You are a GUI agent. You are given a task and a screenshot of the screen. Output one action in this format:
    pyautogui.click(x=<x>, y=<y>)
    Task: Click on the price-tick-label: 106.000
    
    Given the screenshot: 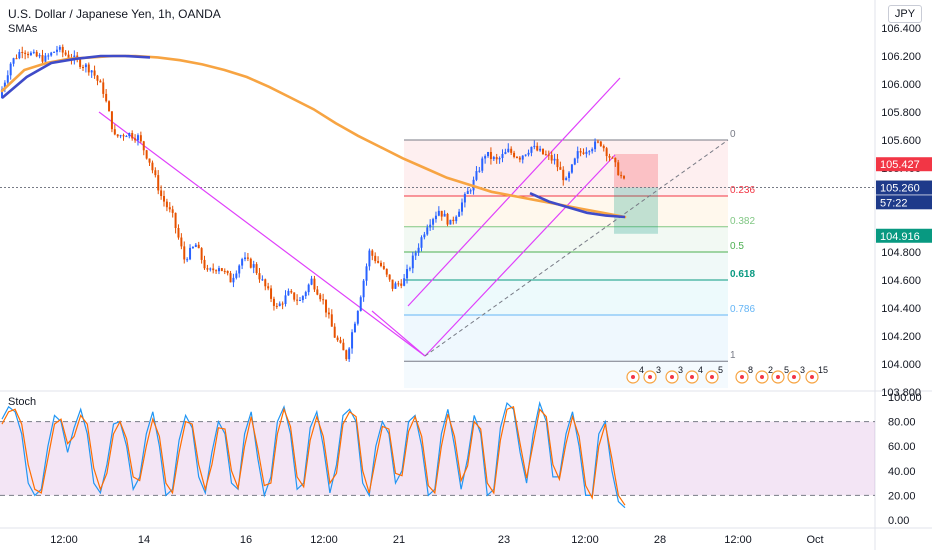 What is the action you would take?
    pyautogui.click(x=901, y=85)
    